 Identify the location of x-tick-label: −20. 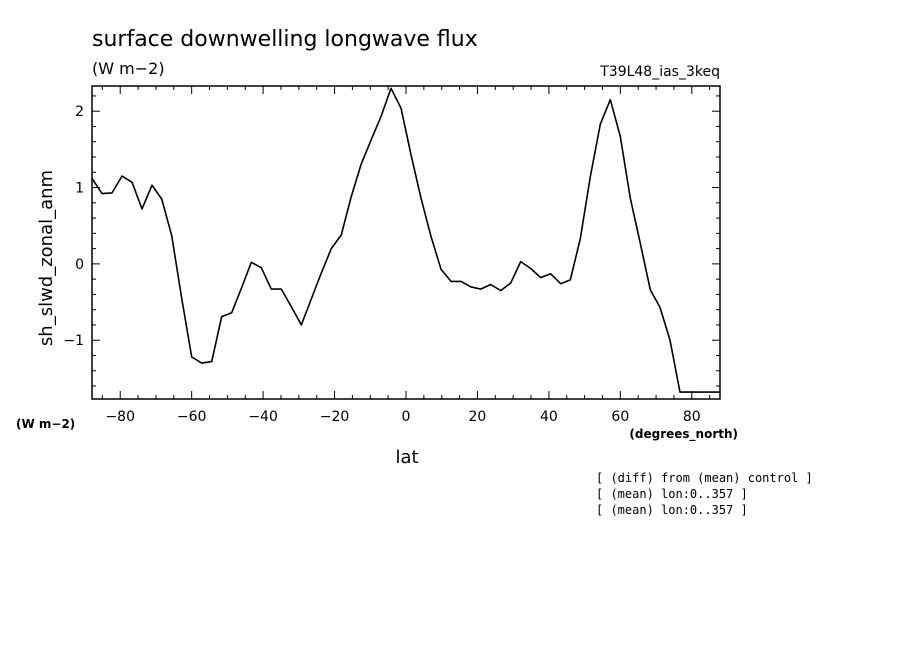
(335, 417).